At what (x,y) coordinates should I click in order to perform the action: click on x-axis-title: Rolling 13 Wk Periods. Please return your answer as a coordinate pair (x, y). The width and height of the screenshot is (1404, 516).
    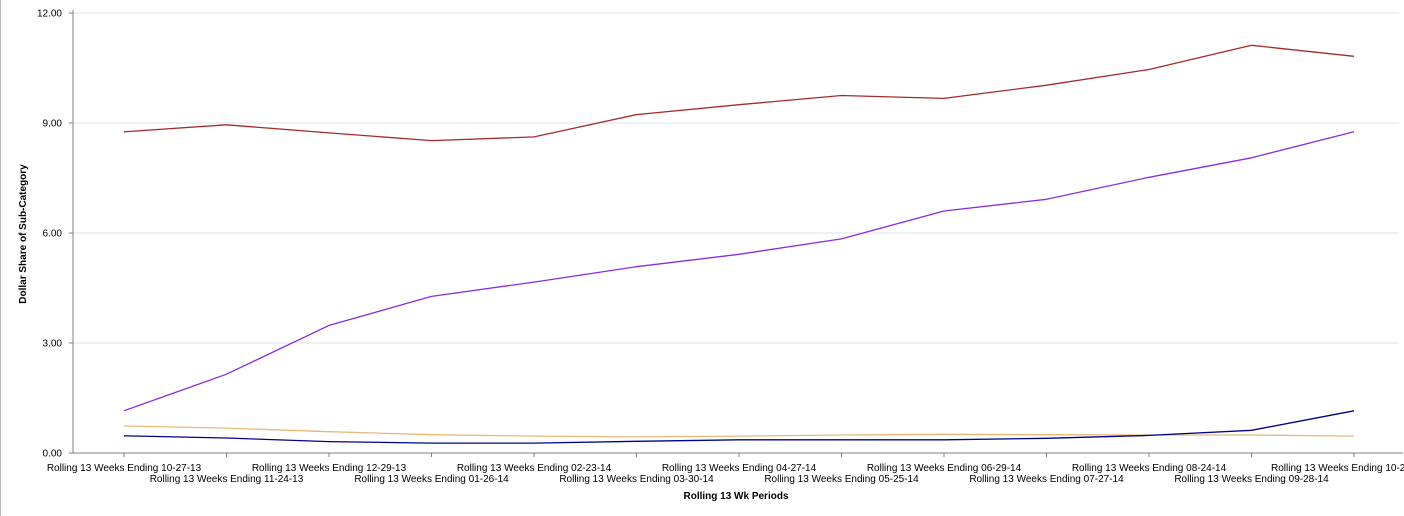
    Looking at the image, I should click on (735, 496).